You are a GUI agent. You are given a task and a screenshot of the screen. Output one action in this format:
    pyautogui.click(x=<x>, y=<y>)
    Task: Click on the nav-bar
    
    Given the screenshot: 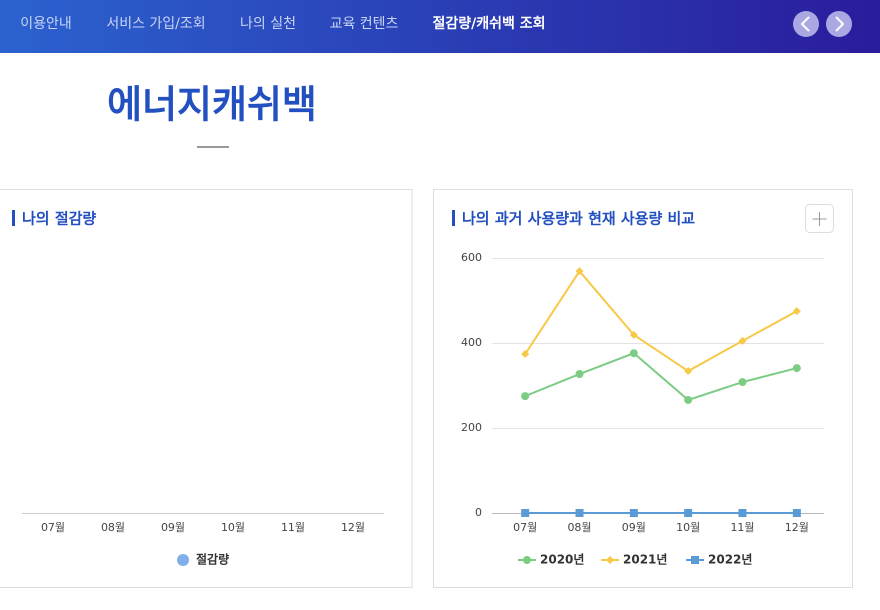 What is the action you would take?
    pyautogui.click(x=440, y=26)
    